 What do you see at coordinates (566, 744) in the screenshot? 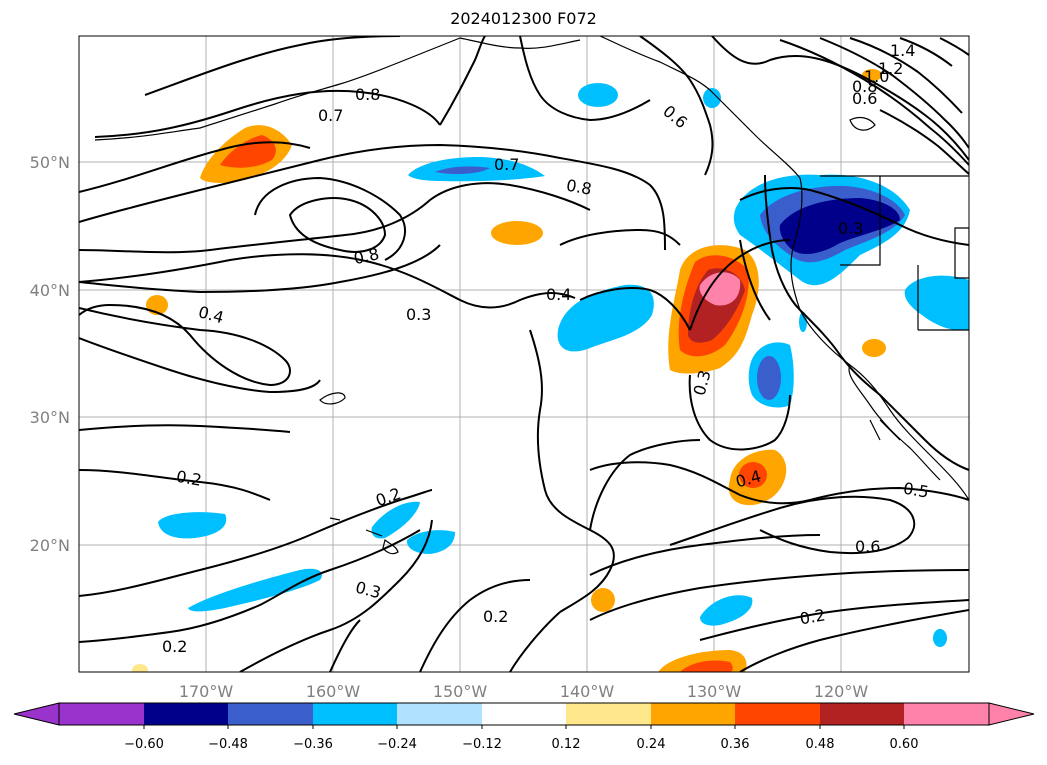
I see `colorbar-tick-label: 0.12` at bounding box center [566, 744].